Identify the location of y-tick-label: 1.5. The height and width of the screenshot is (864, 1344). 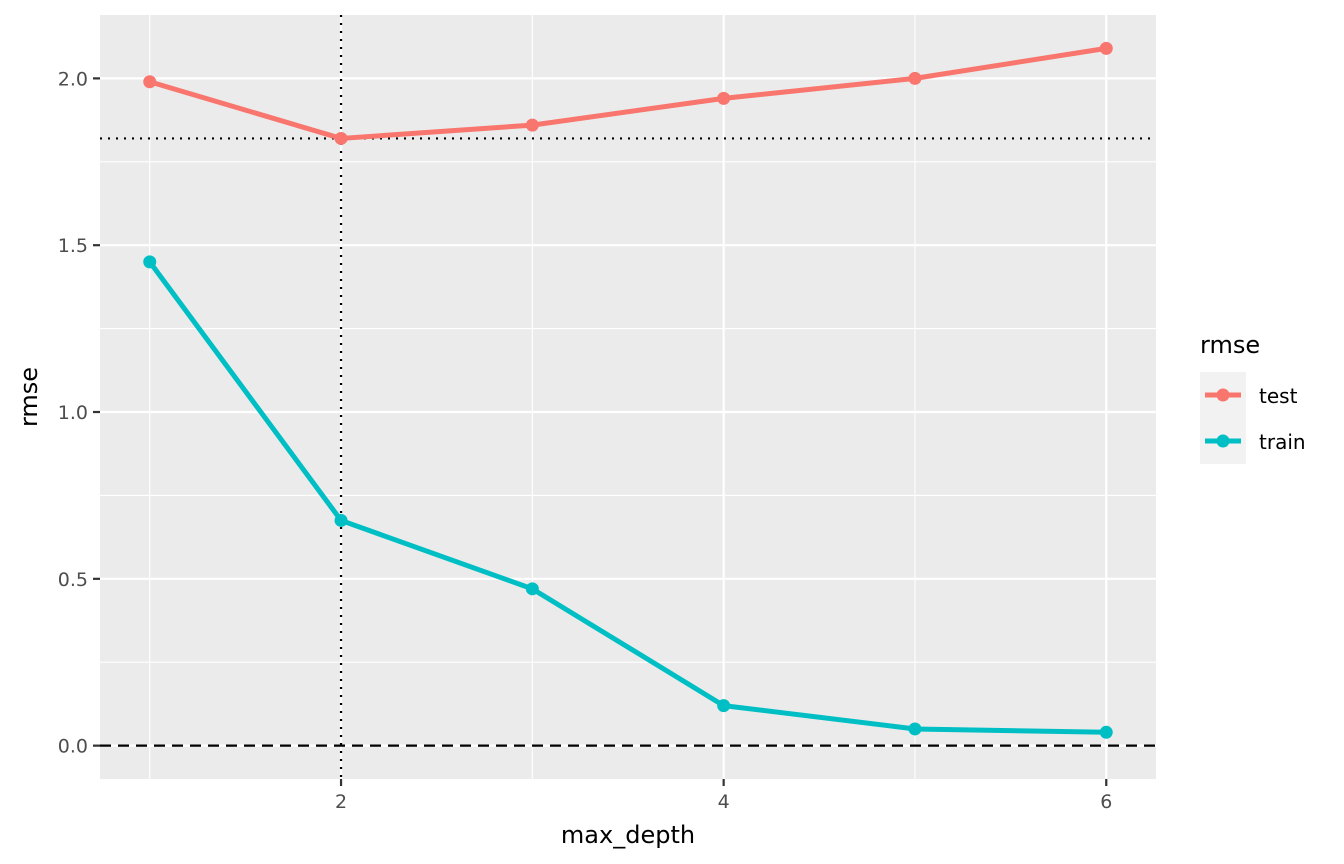
(73, 246).